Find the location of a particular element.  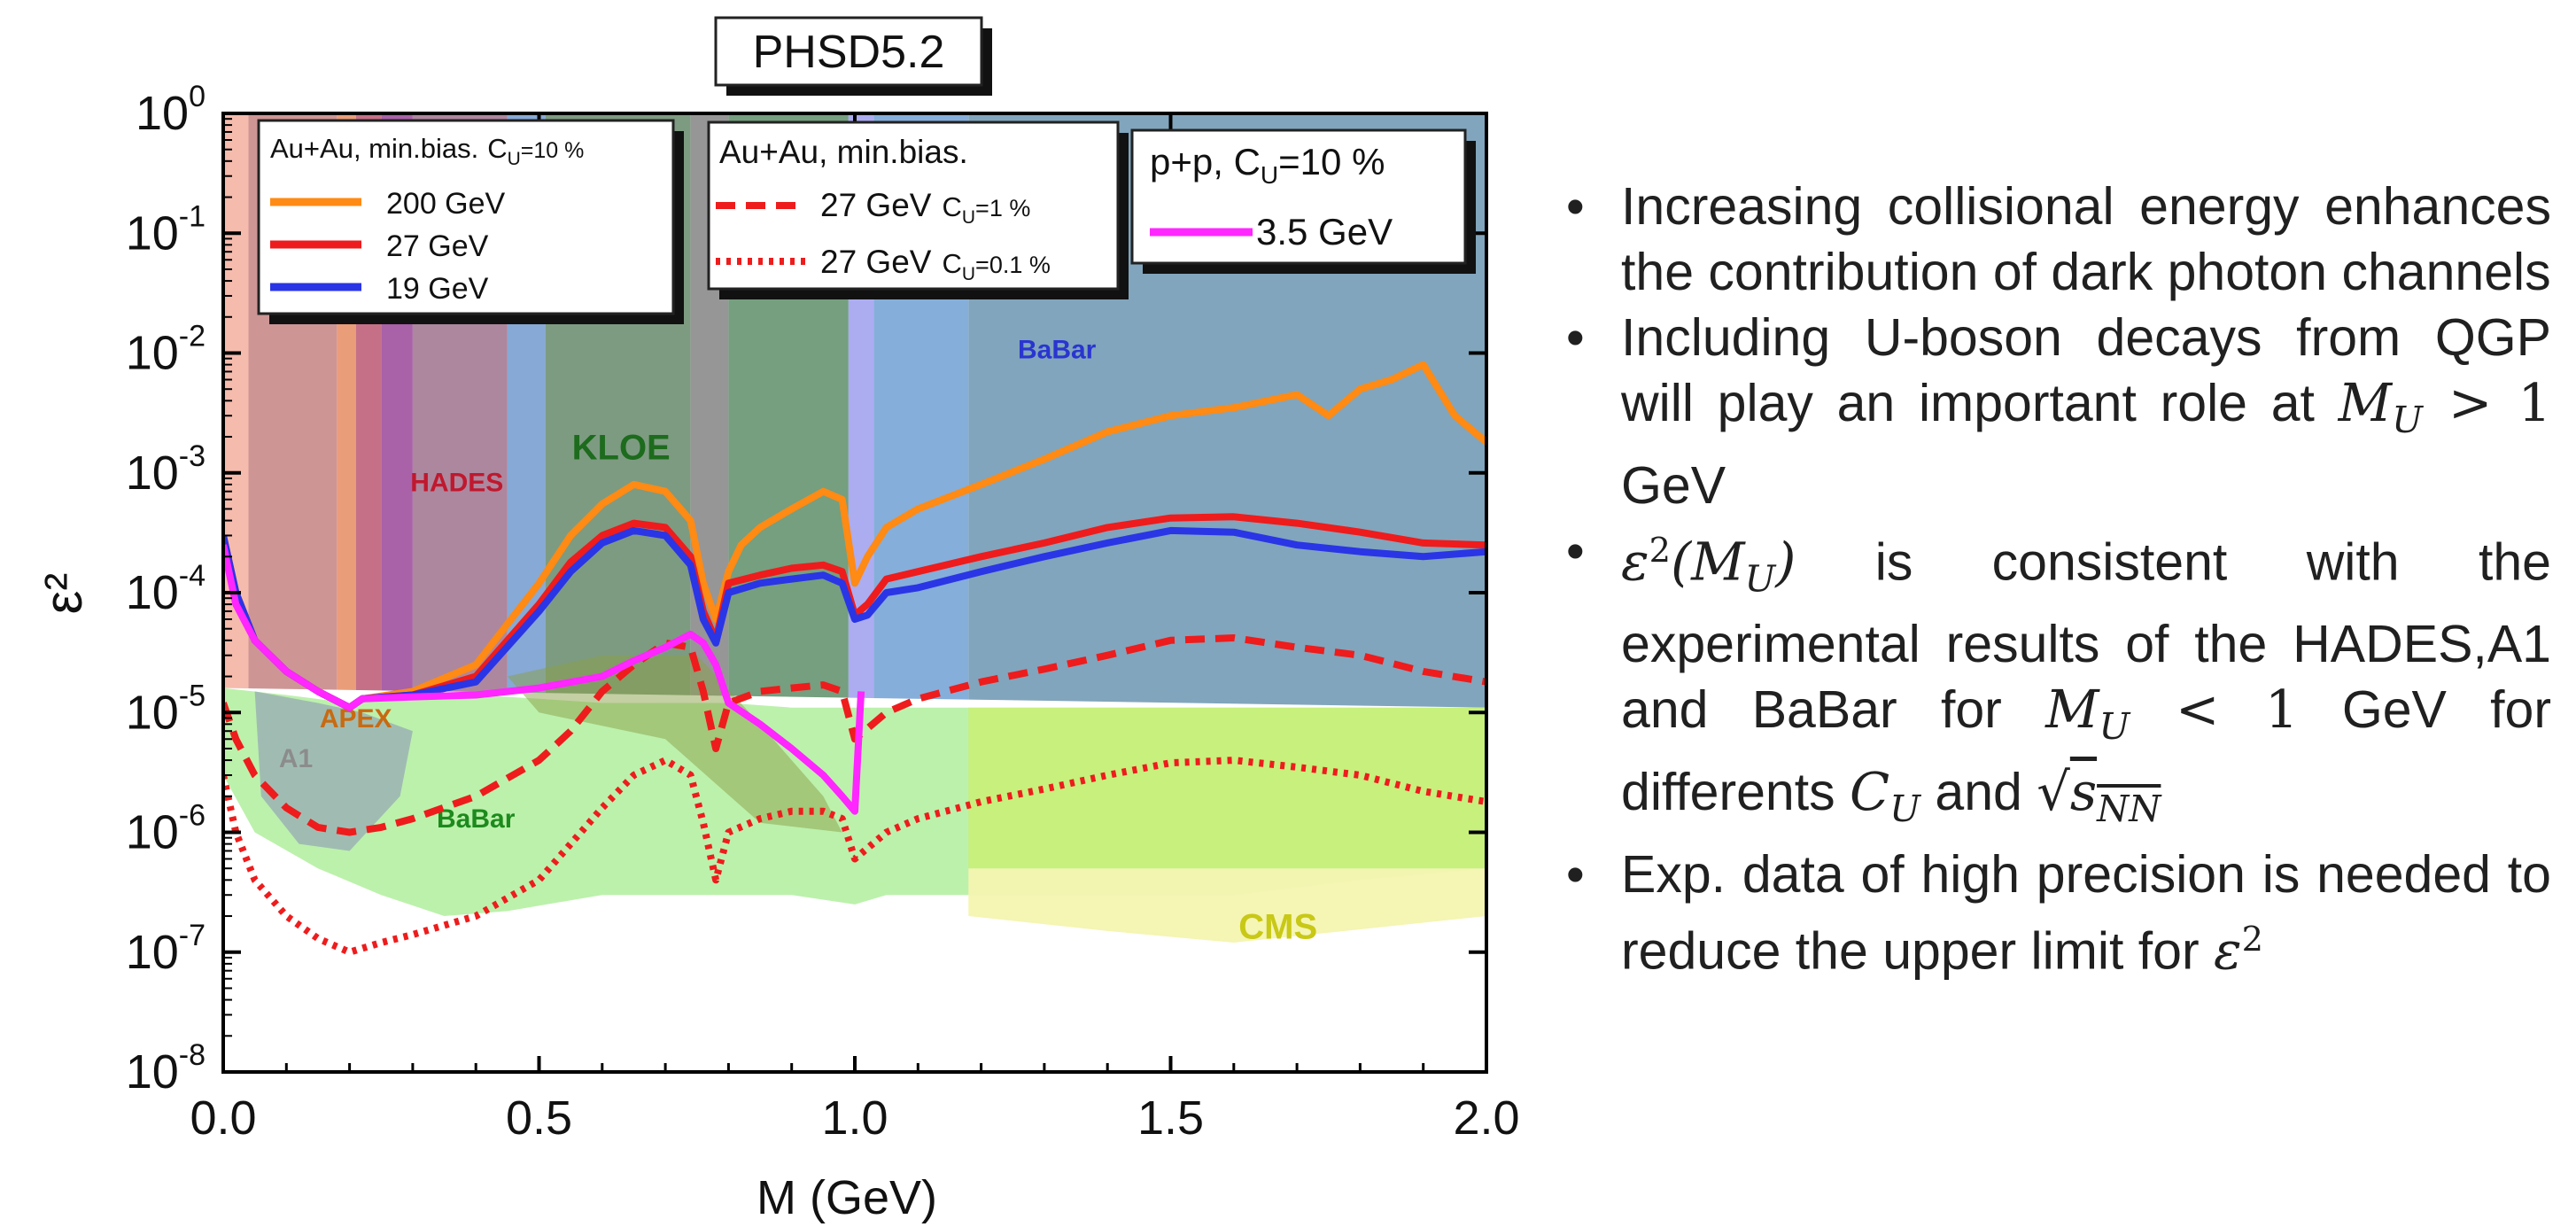

bullet-4-eps-sup: 2 is located at coordinates (2252, 939).